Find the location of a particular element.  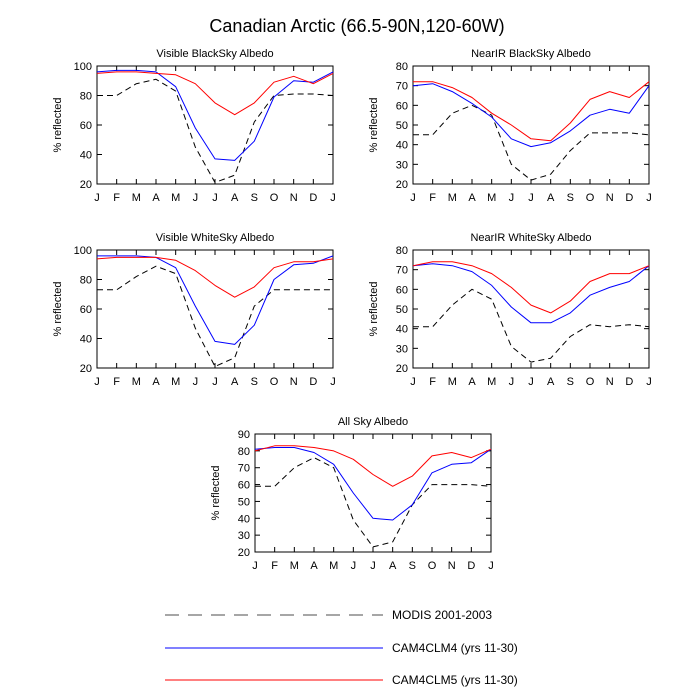

panel-title: NearIR WhiteSky Albedo is located at coordinates (530, 238).